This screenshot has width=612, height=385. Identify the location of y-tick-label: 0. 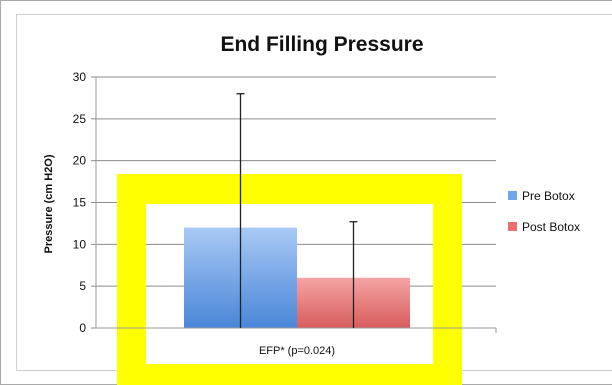
(82, 328).